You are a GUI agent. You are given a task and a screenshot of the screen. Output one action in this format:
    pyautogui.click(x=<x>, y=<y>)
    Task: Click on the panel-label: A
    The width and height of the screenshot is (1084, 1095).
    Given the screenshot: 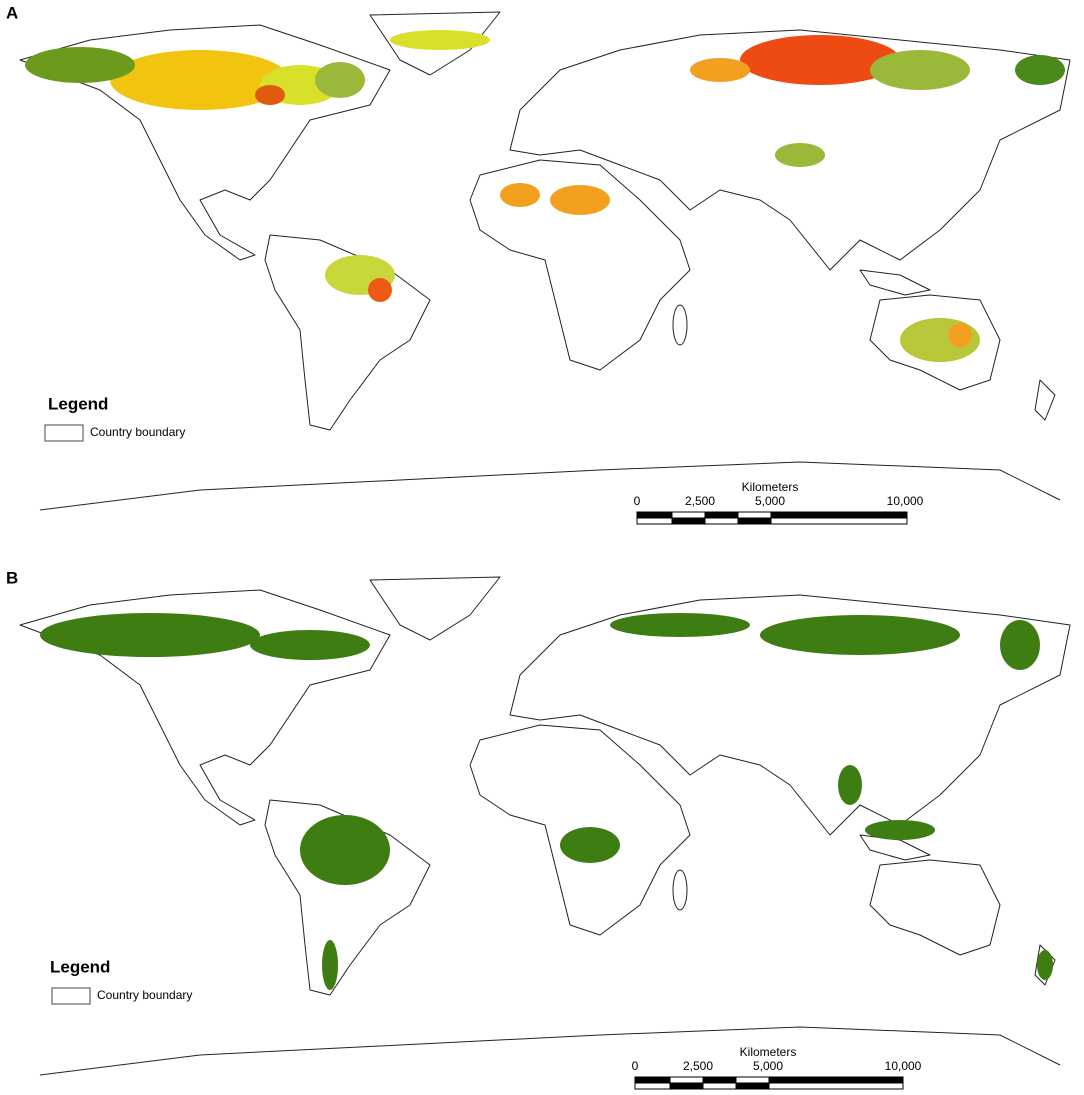 What is the action you would take?
    pyautogui.click(x=12, y=12)
    